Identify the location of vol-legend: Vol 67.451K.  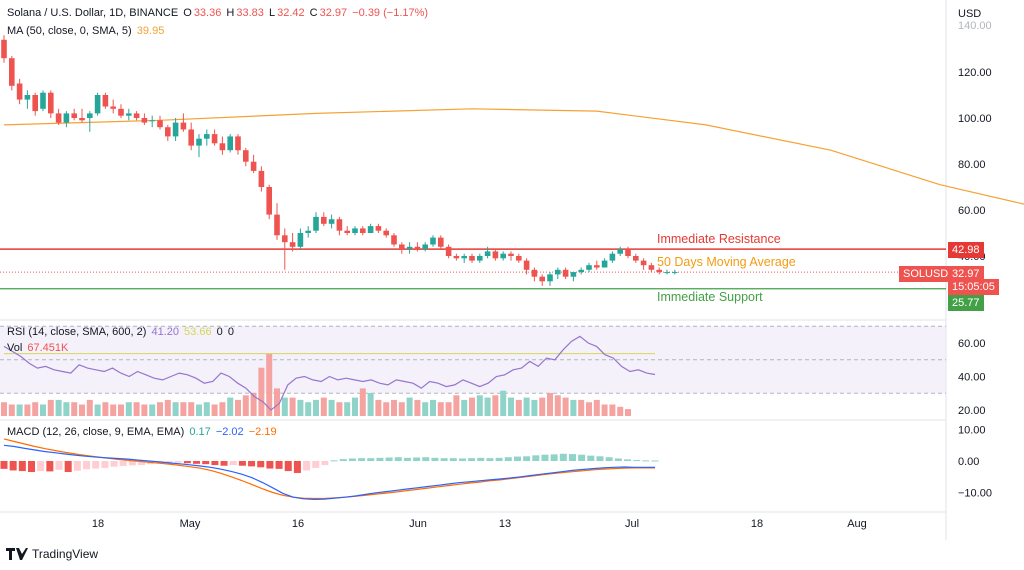
(38, 348).